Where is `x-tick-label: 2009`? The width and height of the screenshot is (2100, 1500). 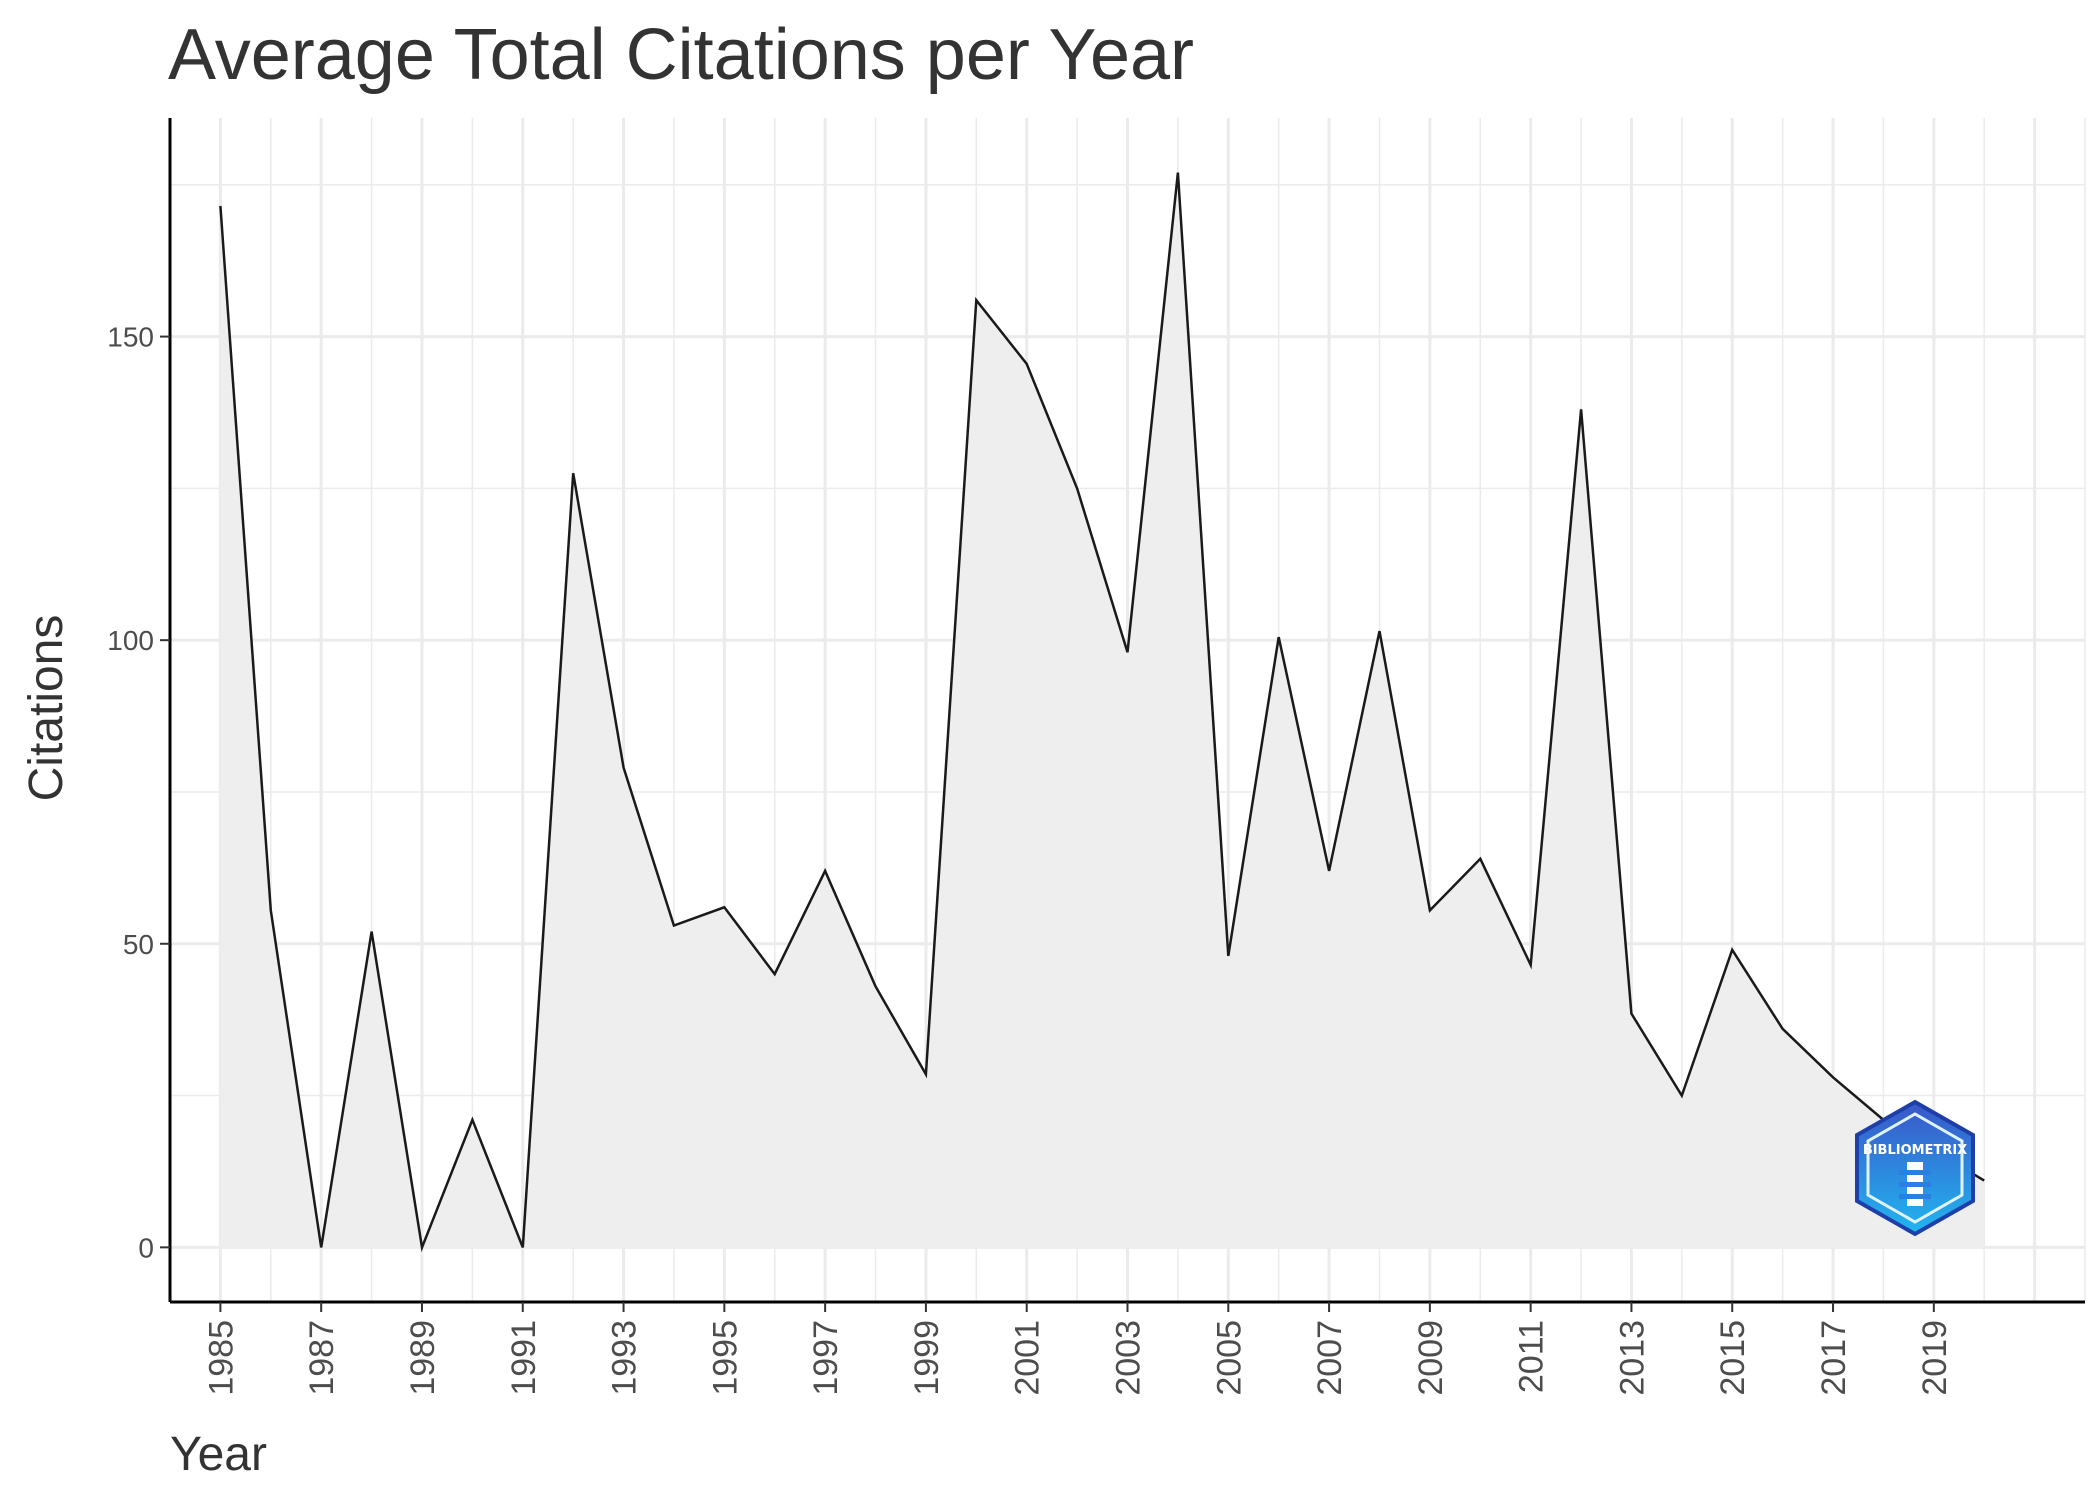
x-tick-label: 2009 is located at coordinates (1431, 1358).